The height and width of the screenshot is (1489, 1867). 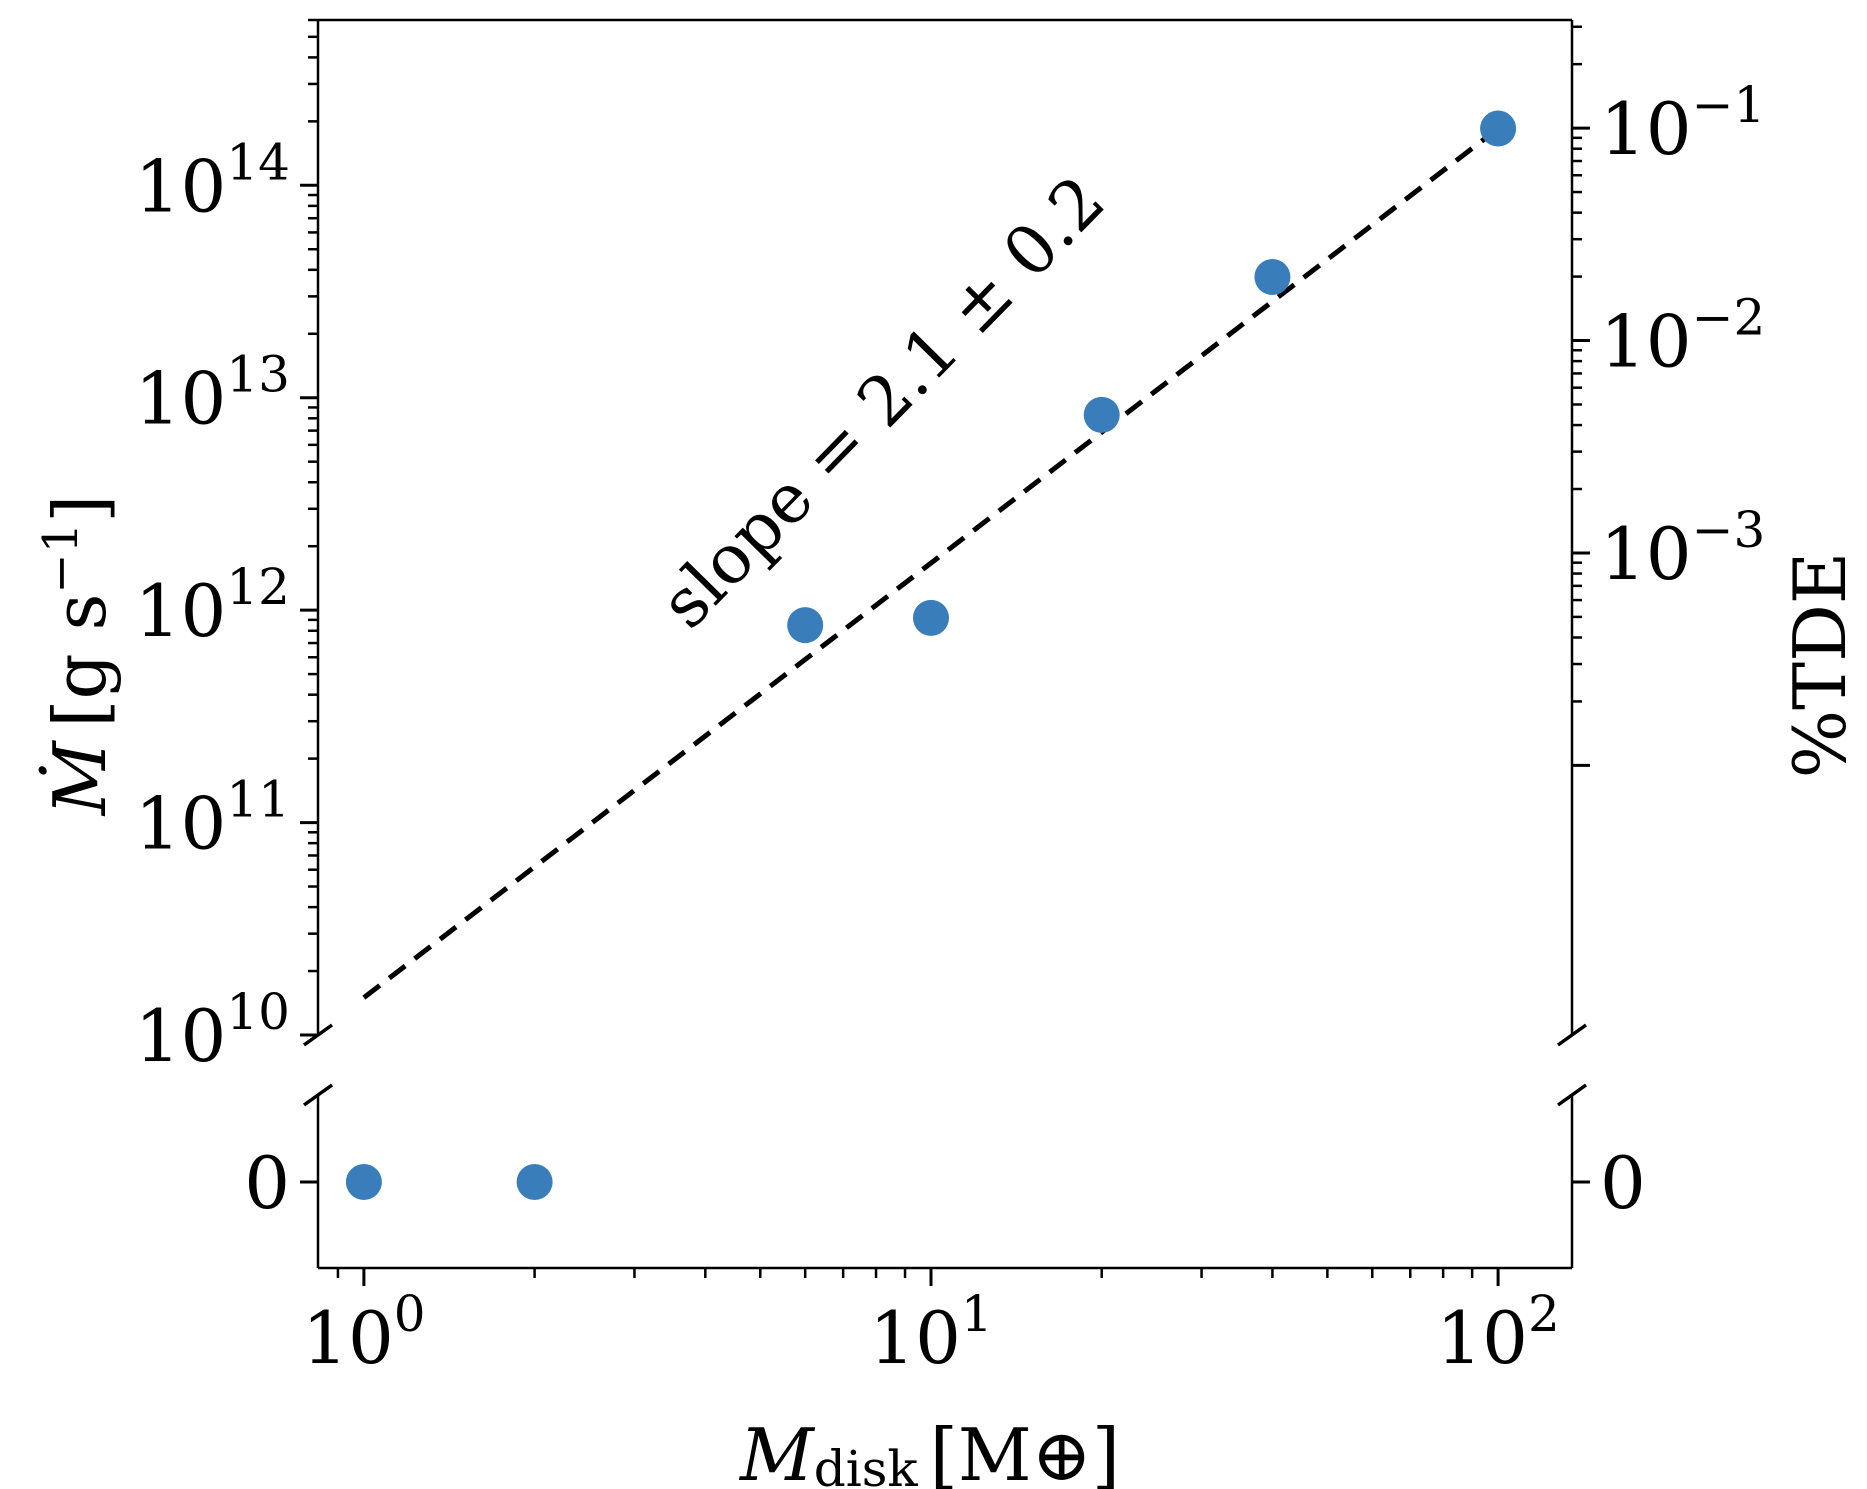 What do you see at coordinates (1025, 1451) in the screenshot?
I see `x-label-unit: [M⊕]` at bounding box center [1025, 1451].